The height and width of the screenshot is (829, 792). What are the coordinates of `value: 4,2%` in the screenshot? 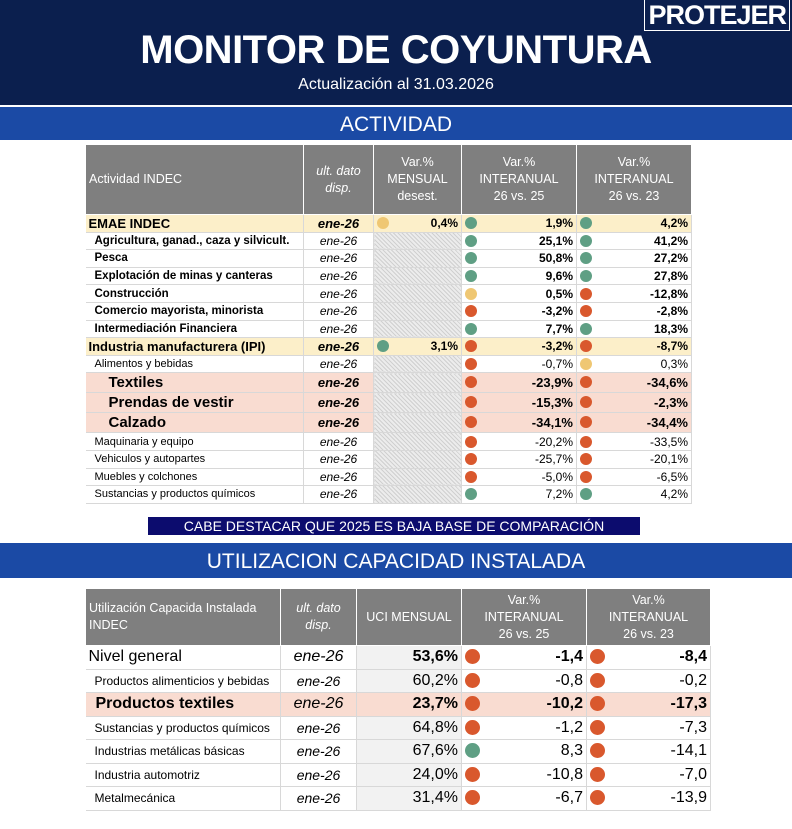 It's located at (674, 494).